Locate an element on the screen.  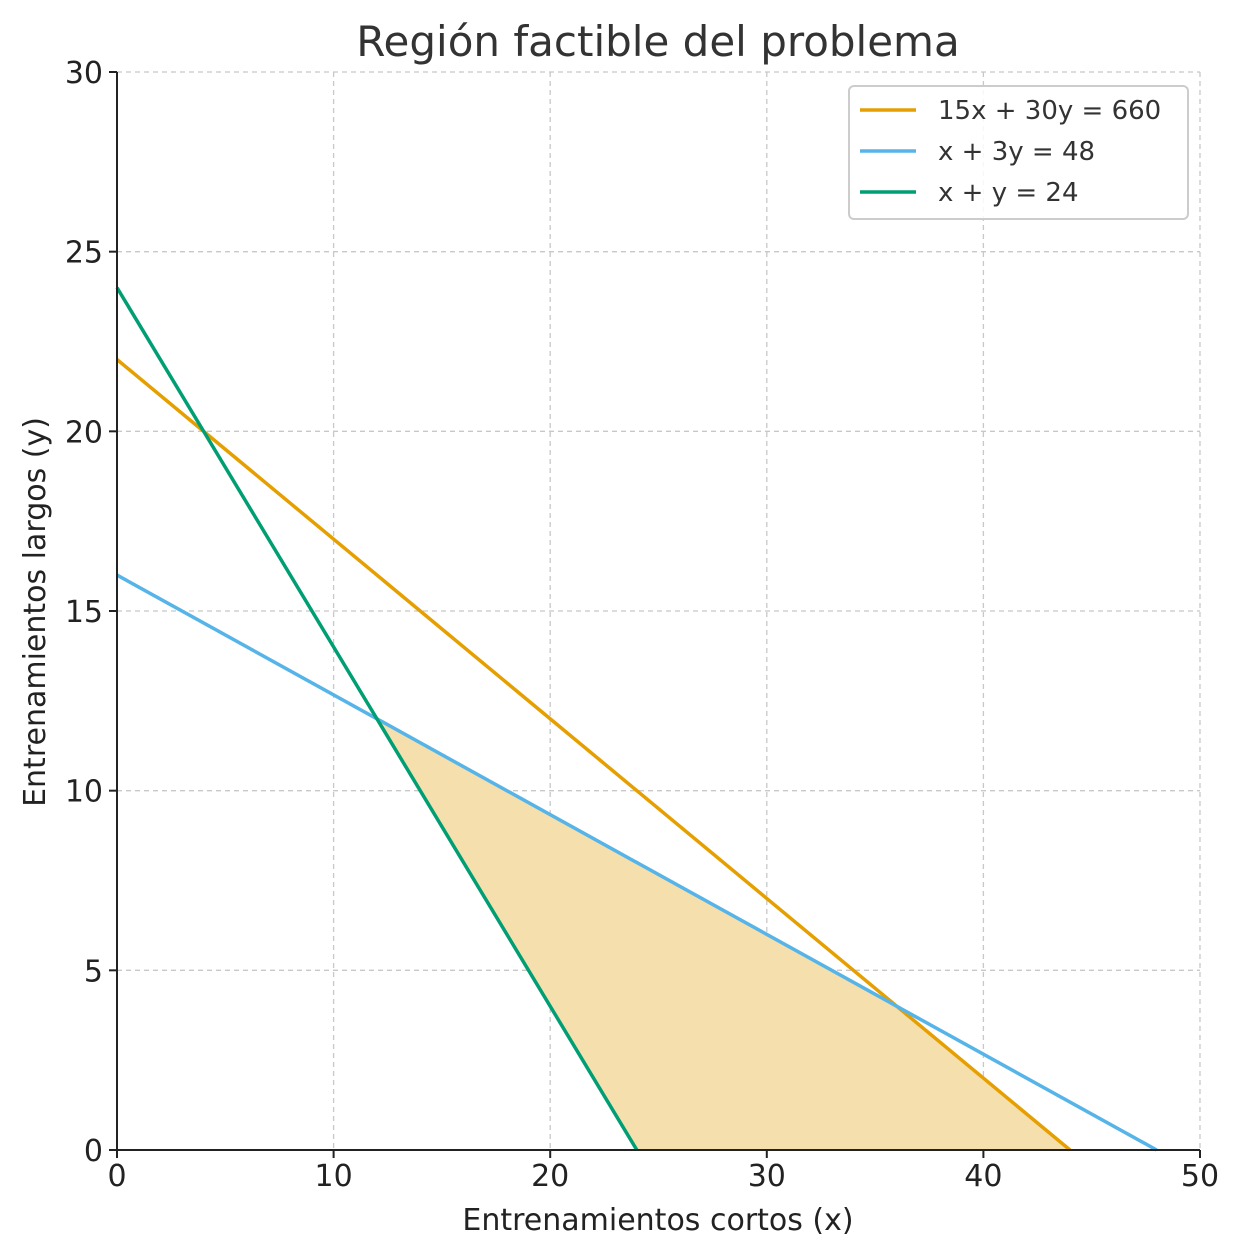
y-tick-label: 0 is located at coordinates (93, 1151).